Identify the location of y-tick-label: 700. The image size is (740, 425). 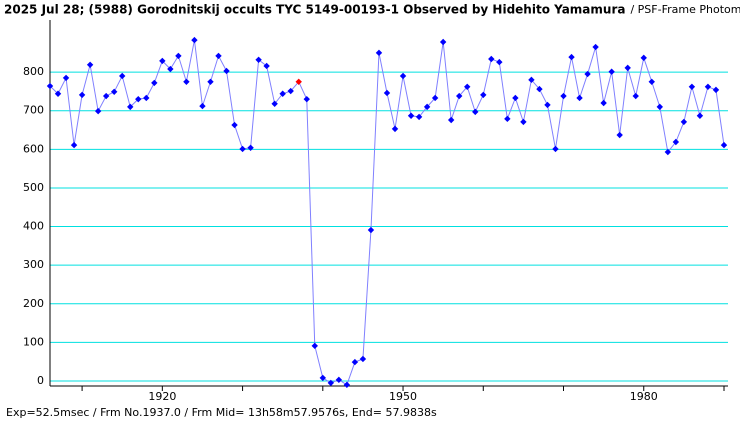
(33, 110).